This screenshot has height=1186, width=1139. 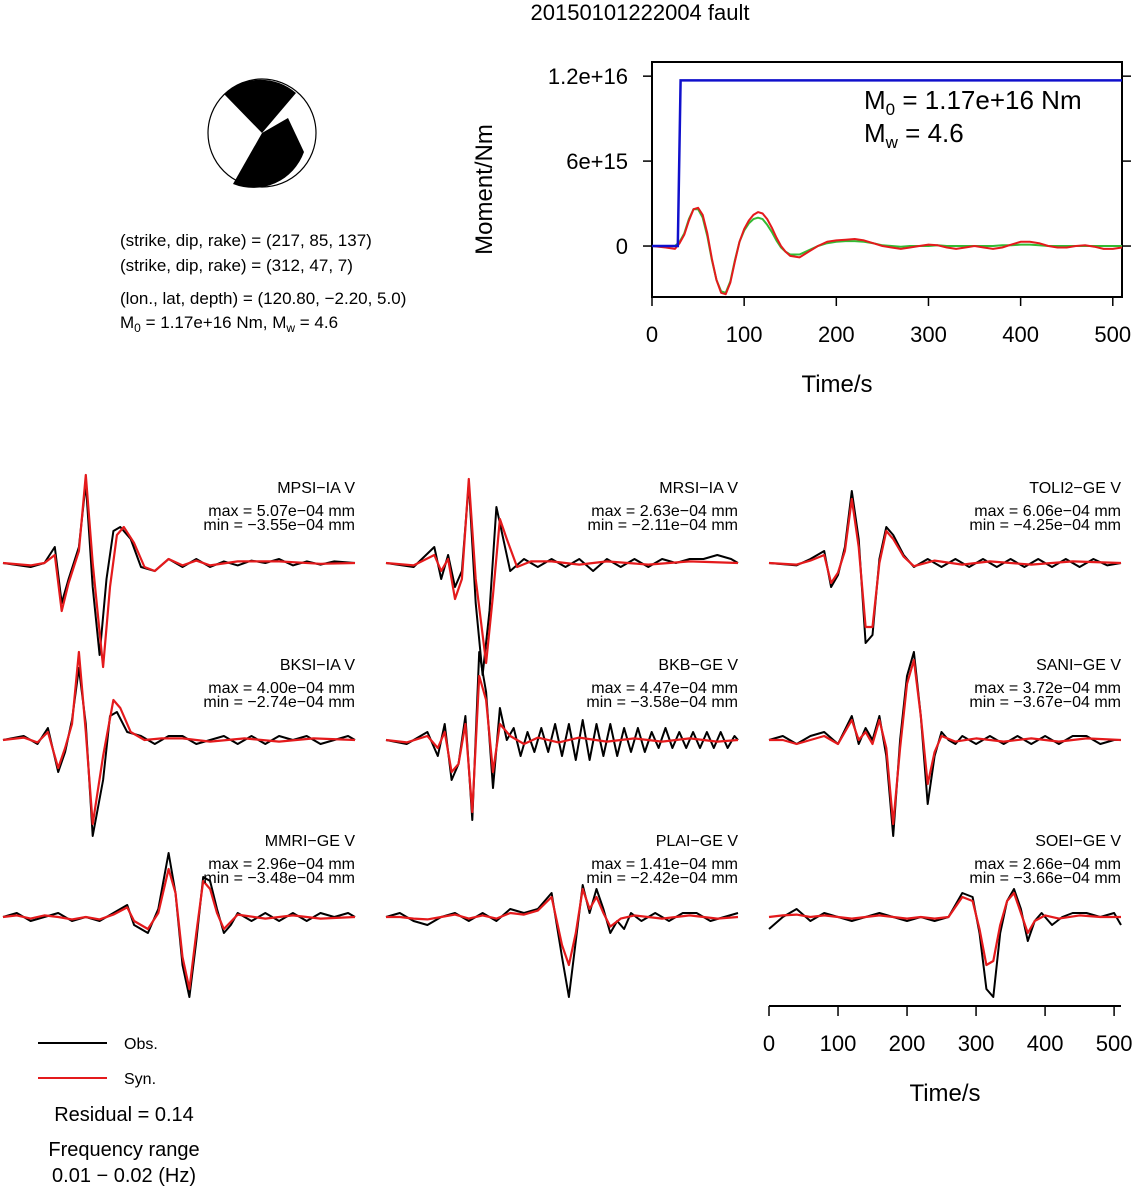 I want to click on moment-x-tick-label: 0, so click(x=652, y=334).